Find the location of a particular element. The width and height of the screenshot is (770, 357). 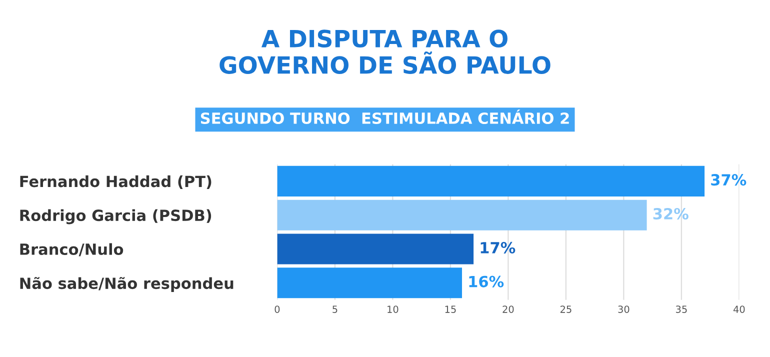

x-tick-label: 5 is located at coordinates (335, 309).